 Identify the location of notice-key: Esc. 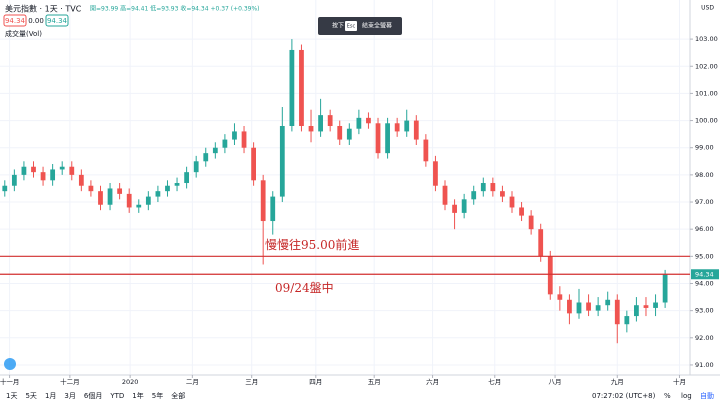
(351, 27).